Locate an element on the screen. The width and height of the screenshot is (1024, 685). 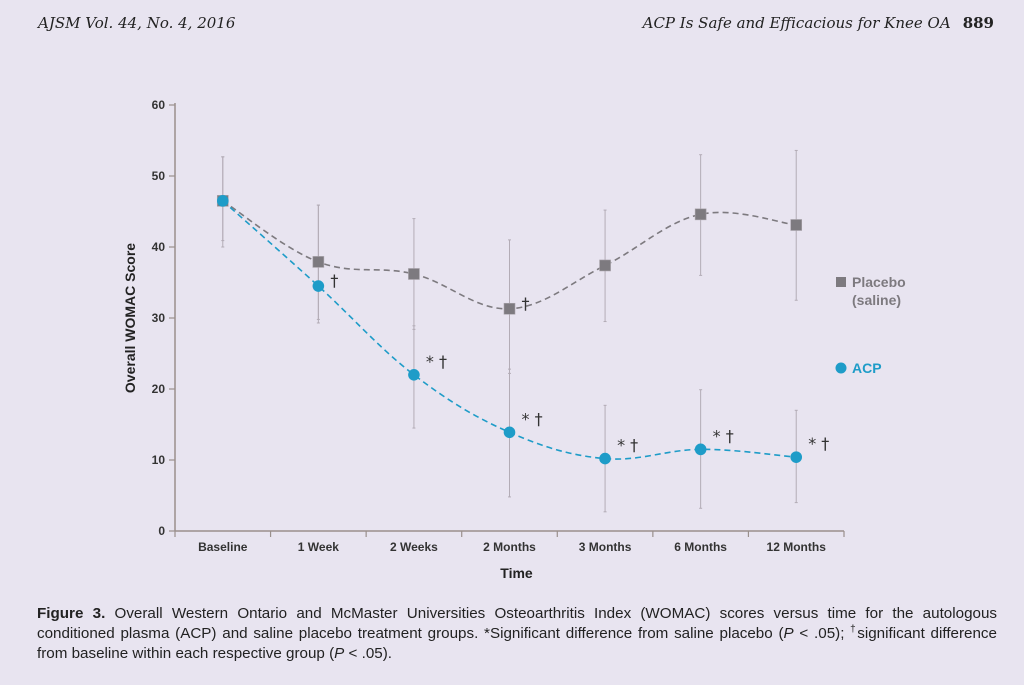
x-tick-label: 2 Months is located at coordinates (509, 547).